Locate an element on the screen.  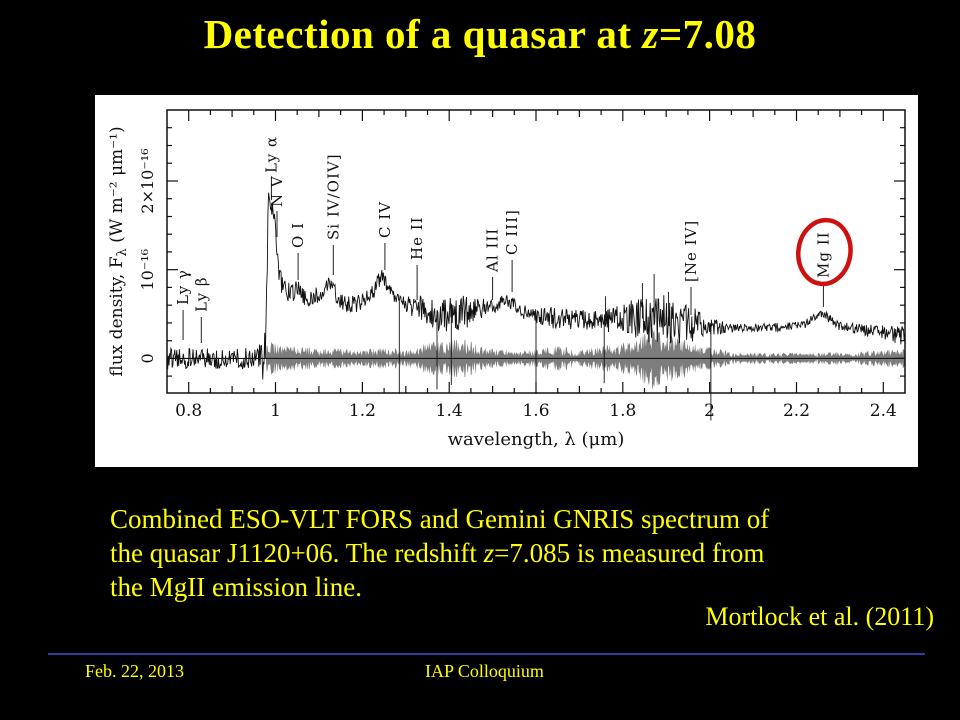
svg-text: N V is located at coordinates (277, 191).